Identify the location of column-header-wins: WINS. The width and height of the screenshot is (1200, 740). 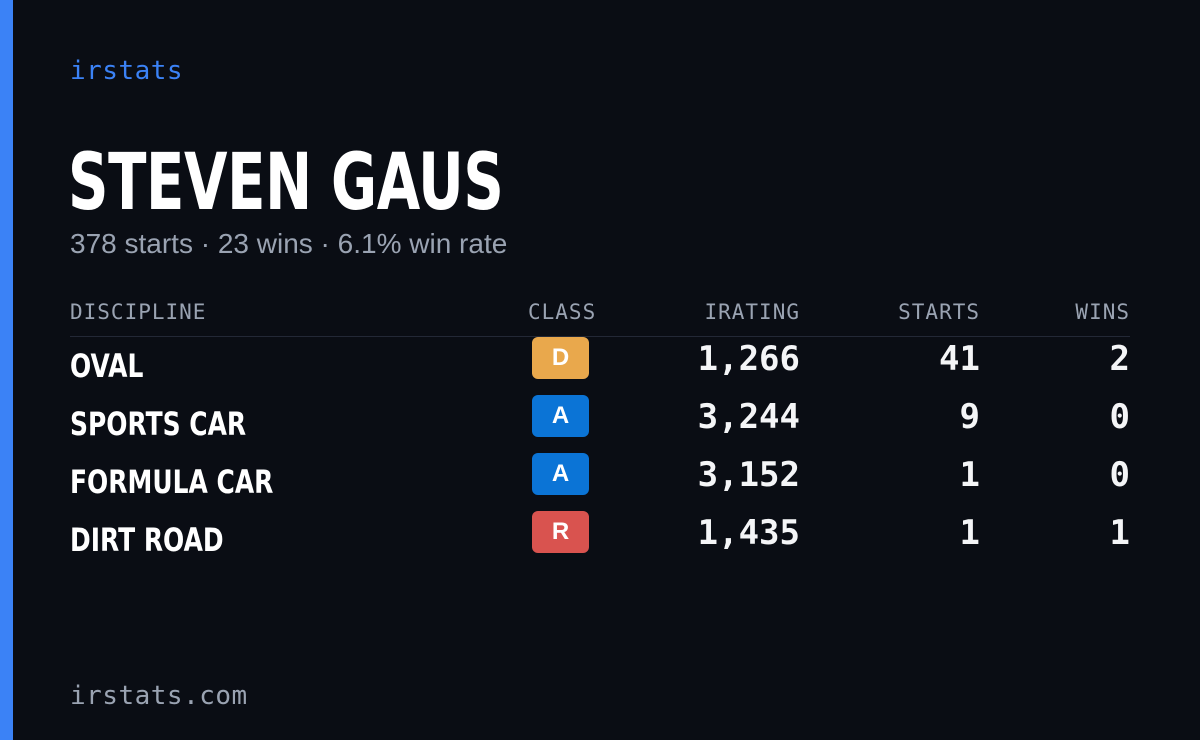
(1102, 312).